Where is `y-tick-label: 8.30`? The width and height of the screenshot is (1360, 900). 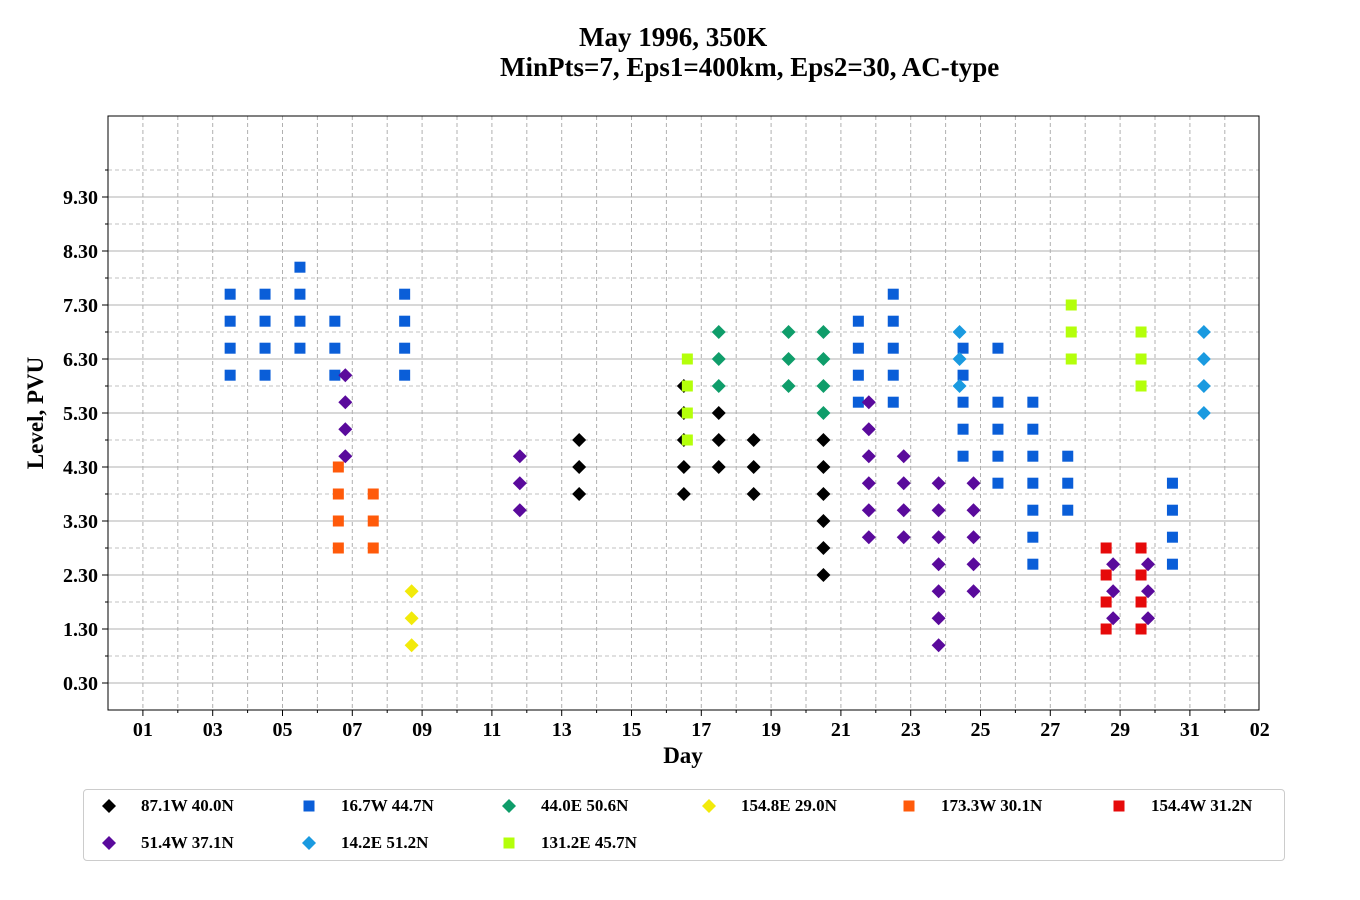
y-tick-label: 8.30 is located at coordinates (80, 252).